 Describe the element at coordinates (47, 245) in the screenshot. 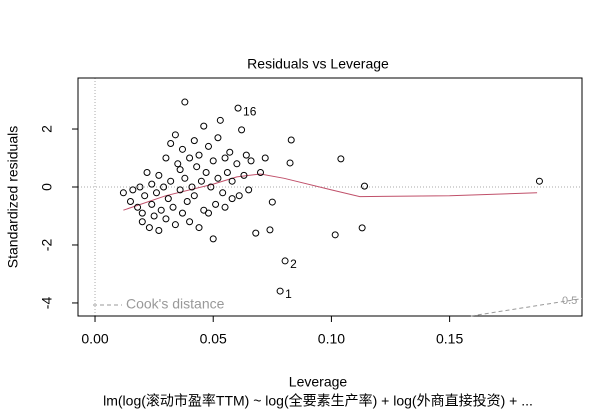

I see `y-tick-label: -2` at that location.